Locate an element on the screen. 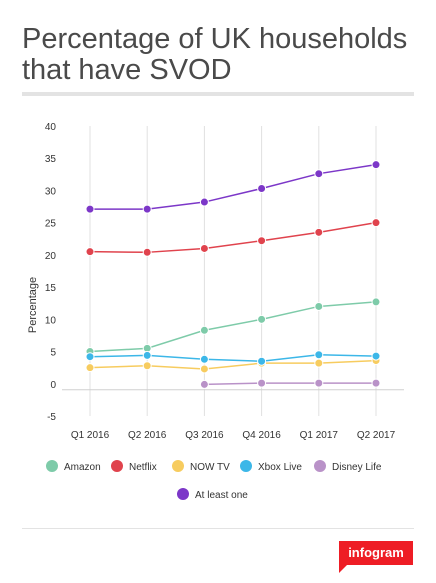 Image resolution: width=436 pixels, height=583 pixels. series-at-least-one is located at coordinates (233, 187).